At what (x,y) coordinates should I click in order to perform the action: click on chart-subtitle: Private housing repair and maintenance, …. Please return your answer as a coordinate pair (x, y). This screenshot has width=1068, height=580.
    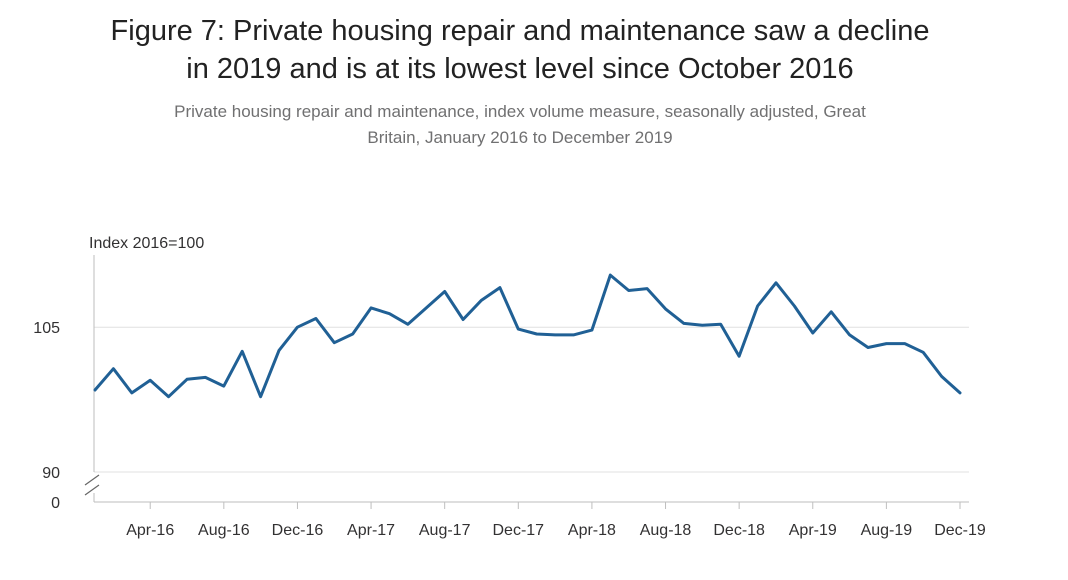
    Looking at the image, I should click on (520, 125).